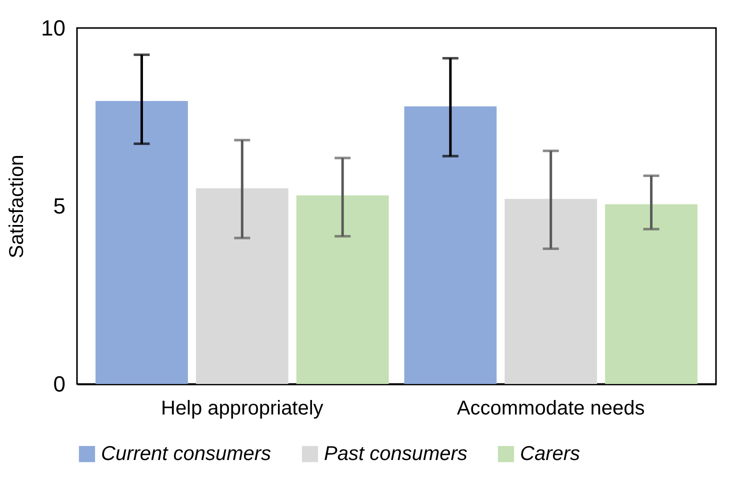 The image size is (752, 489). Describe the element at coordinates (396, 454) in the screenshot. I see `legend-label: Past consumers` at that location.